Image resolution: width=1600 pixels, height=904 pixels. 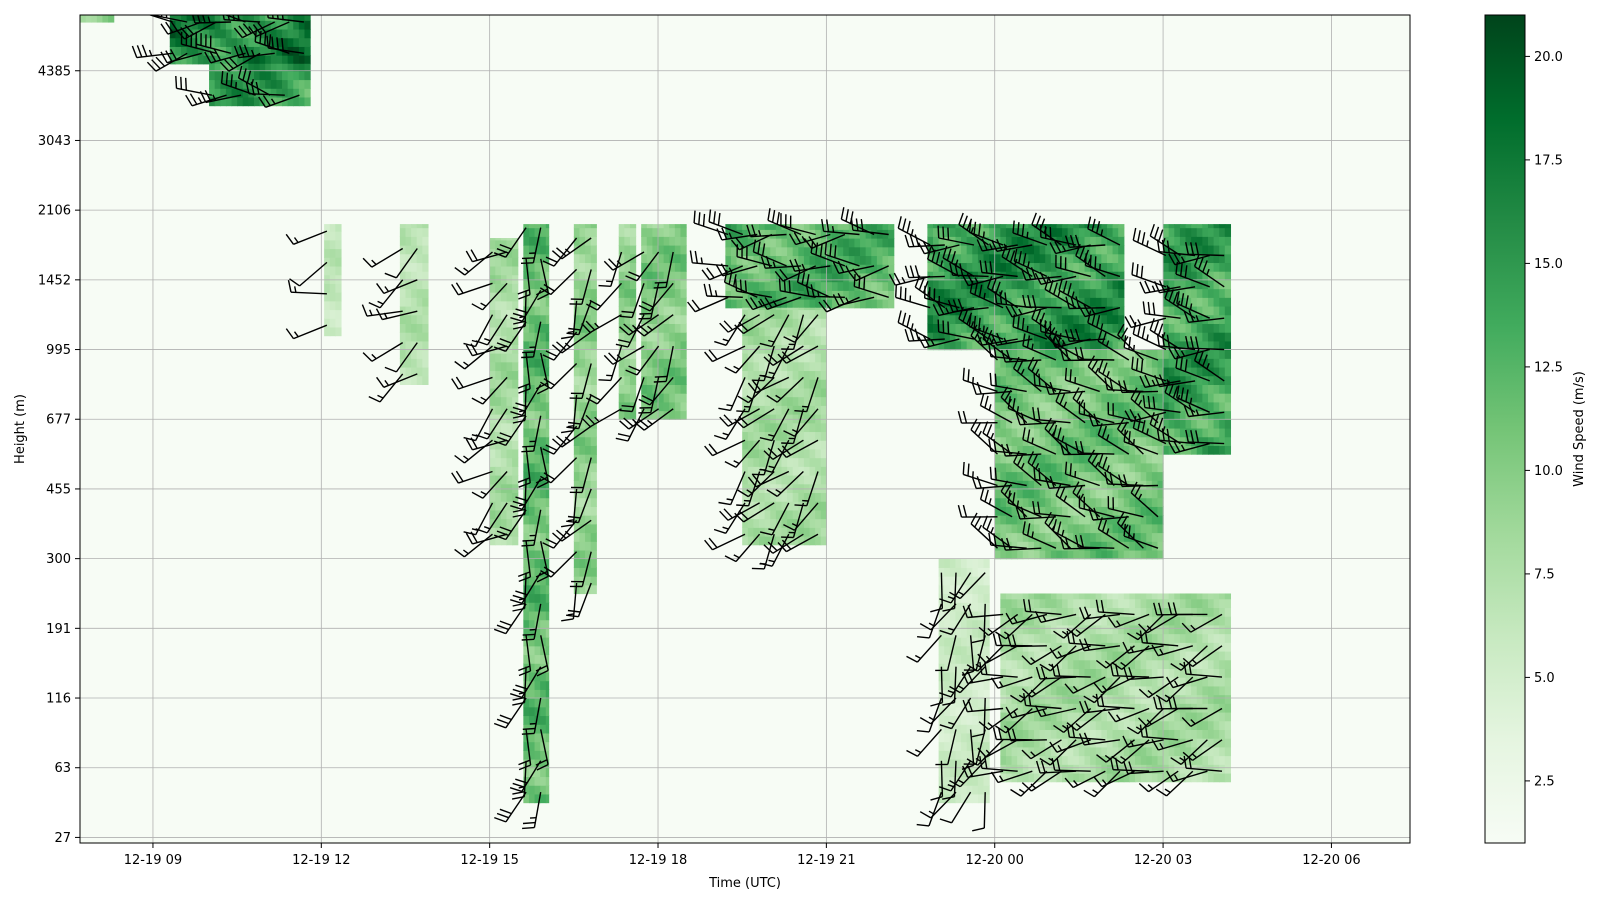 What do you see at coordinates (321, 860) in the screenshot?
I see `x-tick-label: 12-19 12` at bounding box center [321, 860].